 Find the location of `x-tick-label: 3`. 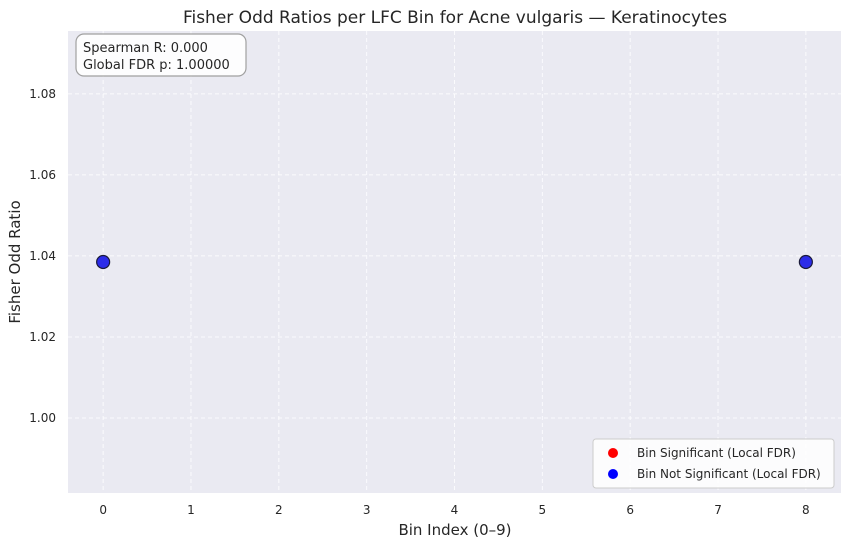

x-tick-label: 3 is located at coordinates (367, 510).